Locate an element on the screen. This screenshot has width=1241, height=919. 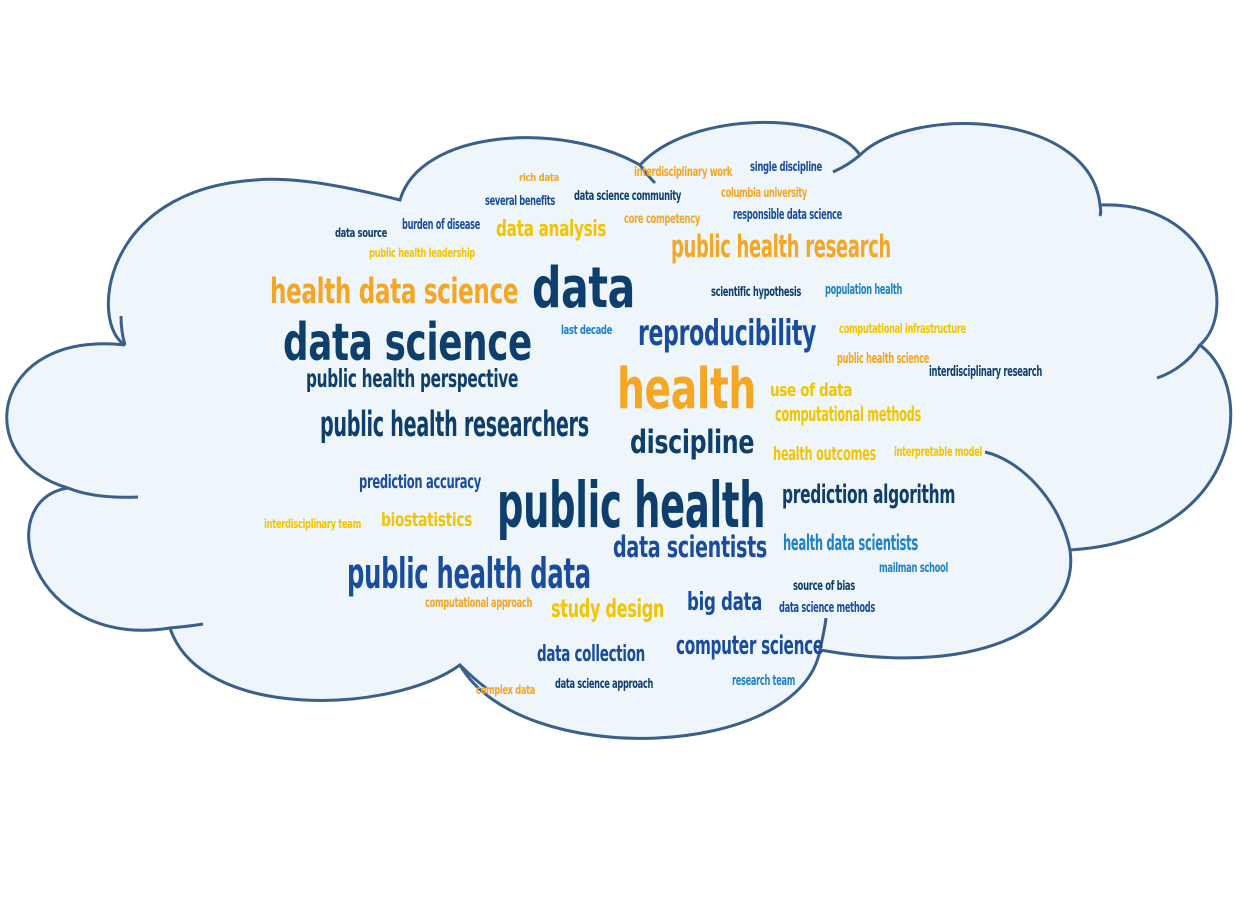
word-computational-methods: computational methods is located at coordinates (848, 414).